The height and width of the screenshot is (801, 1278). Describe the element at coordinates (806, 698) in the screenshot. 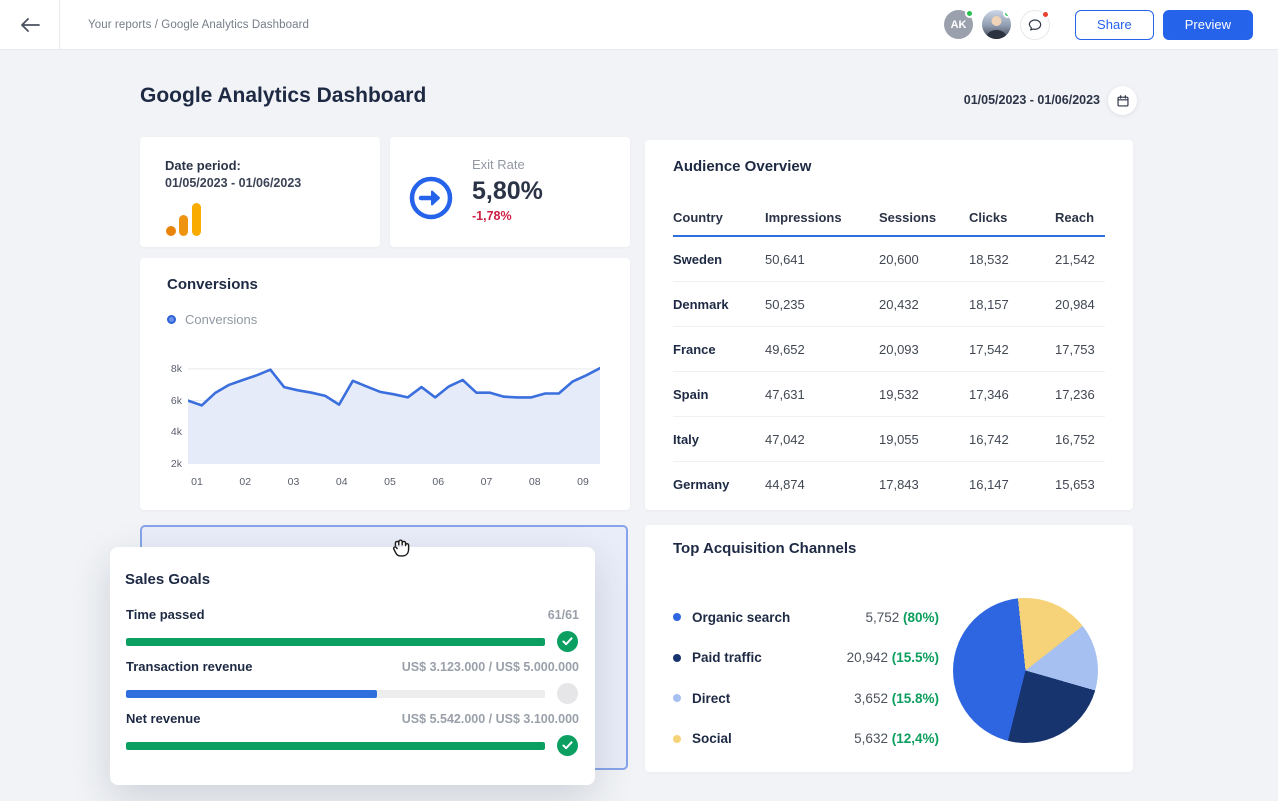

I see `channel-legend-item: Direct 3,652 (15.8%)` at that location.